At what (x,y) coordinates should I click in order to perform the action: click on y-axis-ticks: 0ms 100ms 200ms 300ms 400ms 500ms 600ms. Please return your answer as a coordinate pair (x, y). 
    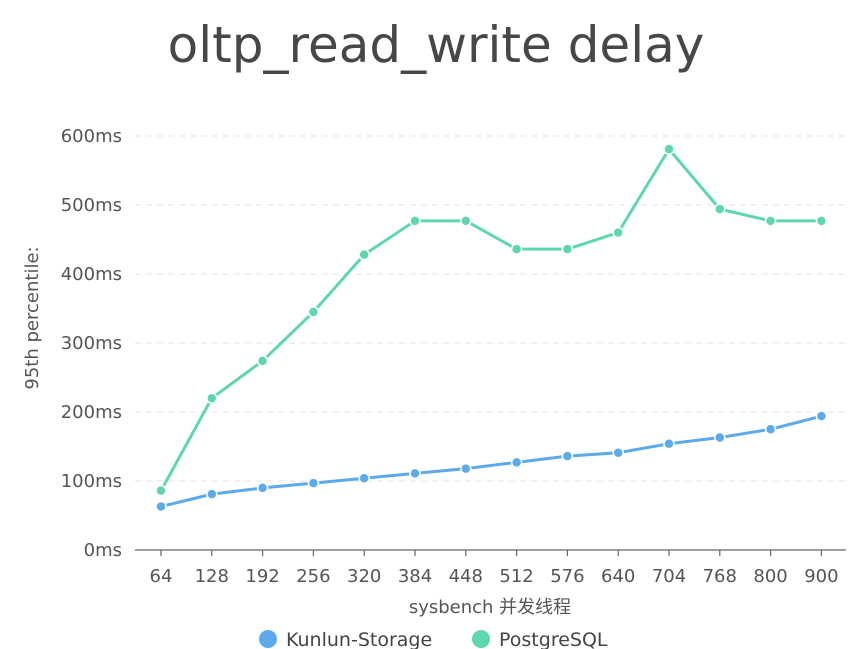
    Looking at the image, I should click on (91, 343).